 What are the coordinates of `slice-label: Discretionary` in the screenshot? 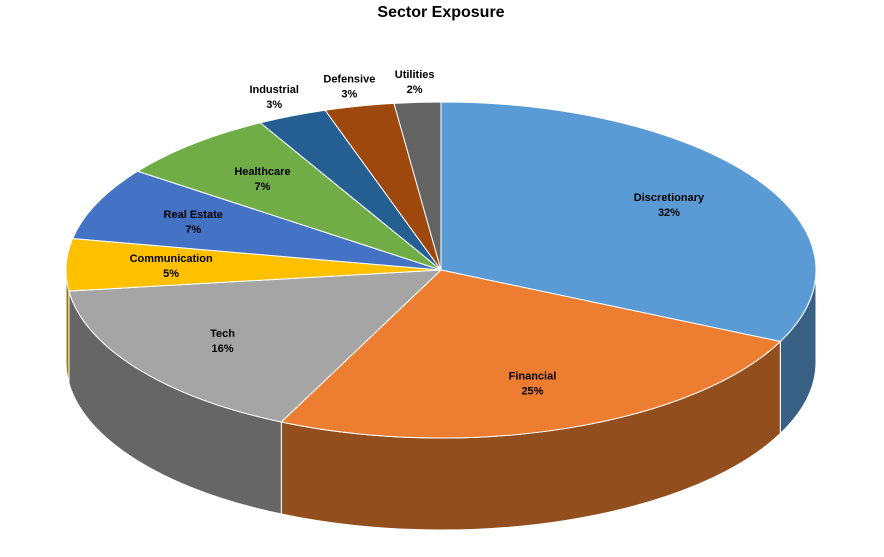 It's located at (669, 198).